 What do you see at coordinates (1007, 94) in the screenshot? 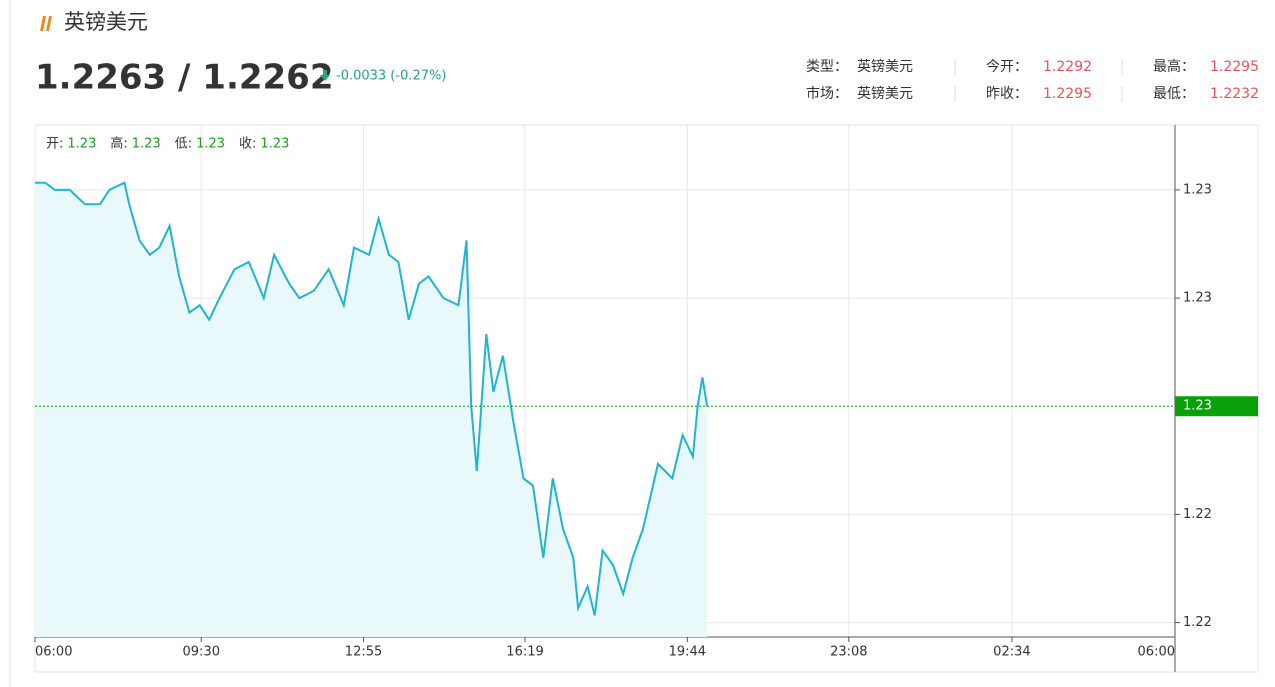
I see `info-label: 昨收：` at bounding box center [1007, 94].